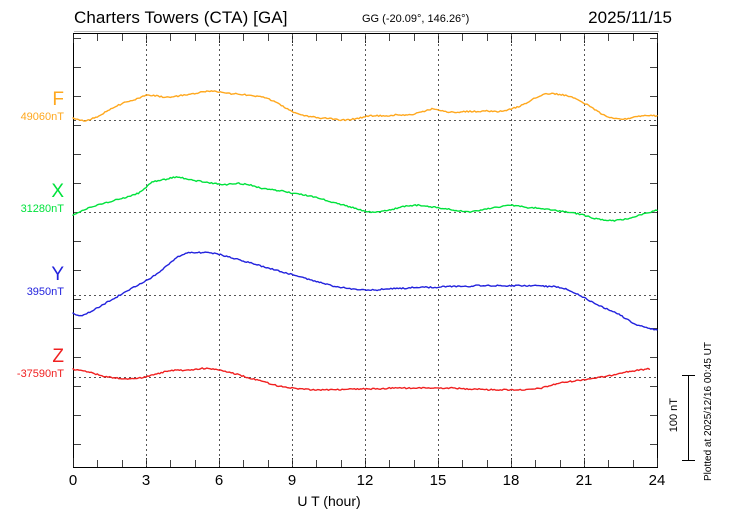 This screenshot has width=730, height=520. I want to click on component-baseline-value: 3950nT, so click(45, 292).